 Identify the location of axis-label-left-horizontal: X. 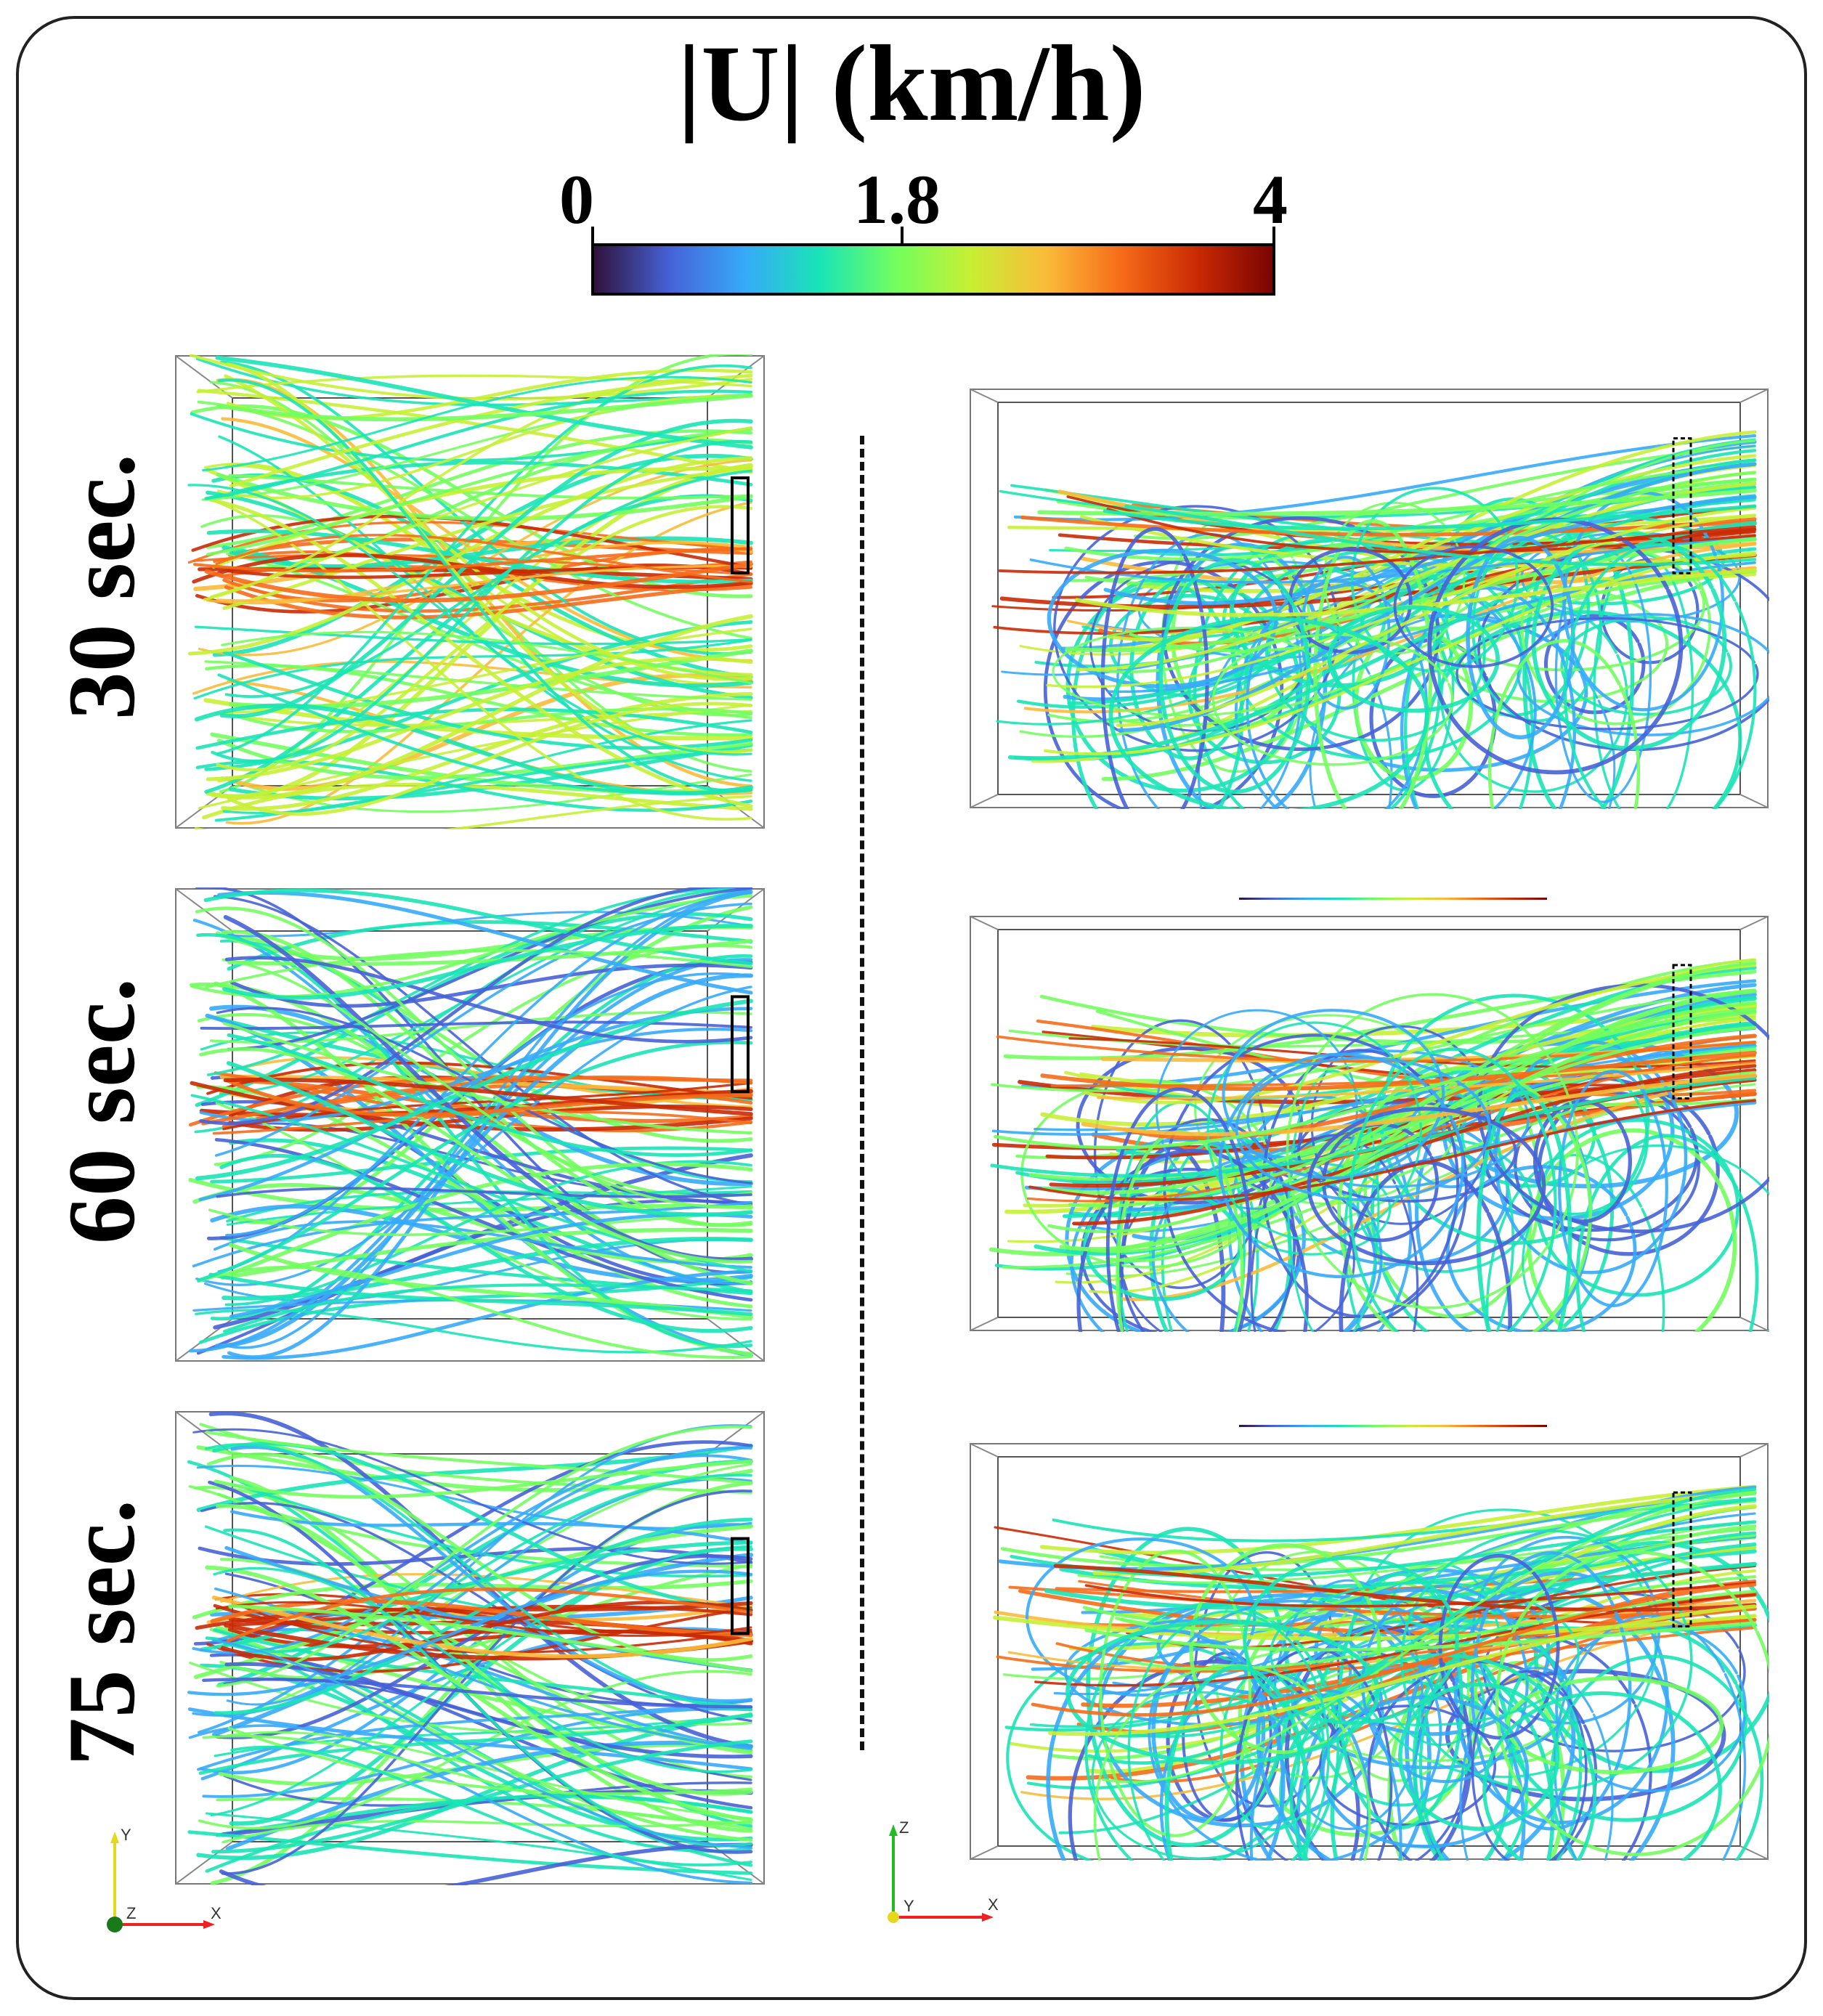
(216, 1913).